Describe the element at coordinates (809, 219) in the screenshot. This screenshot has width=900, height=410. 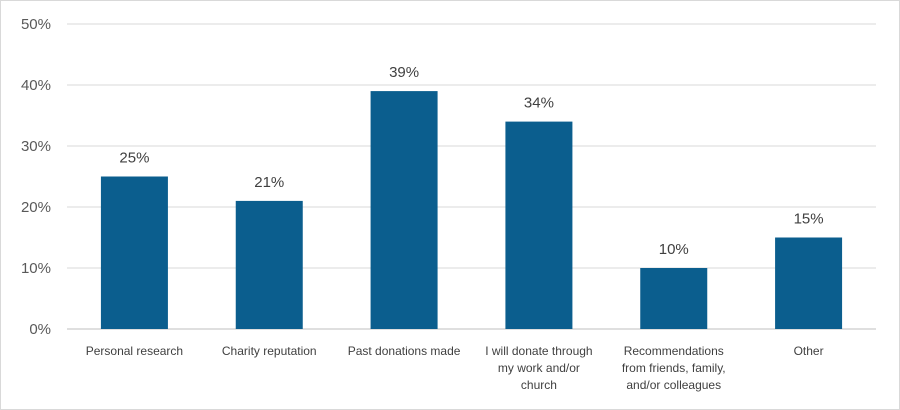
I see `data-label: 15%` at that location.